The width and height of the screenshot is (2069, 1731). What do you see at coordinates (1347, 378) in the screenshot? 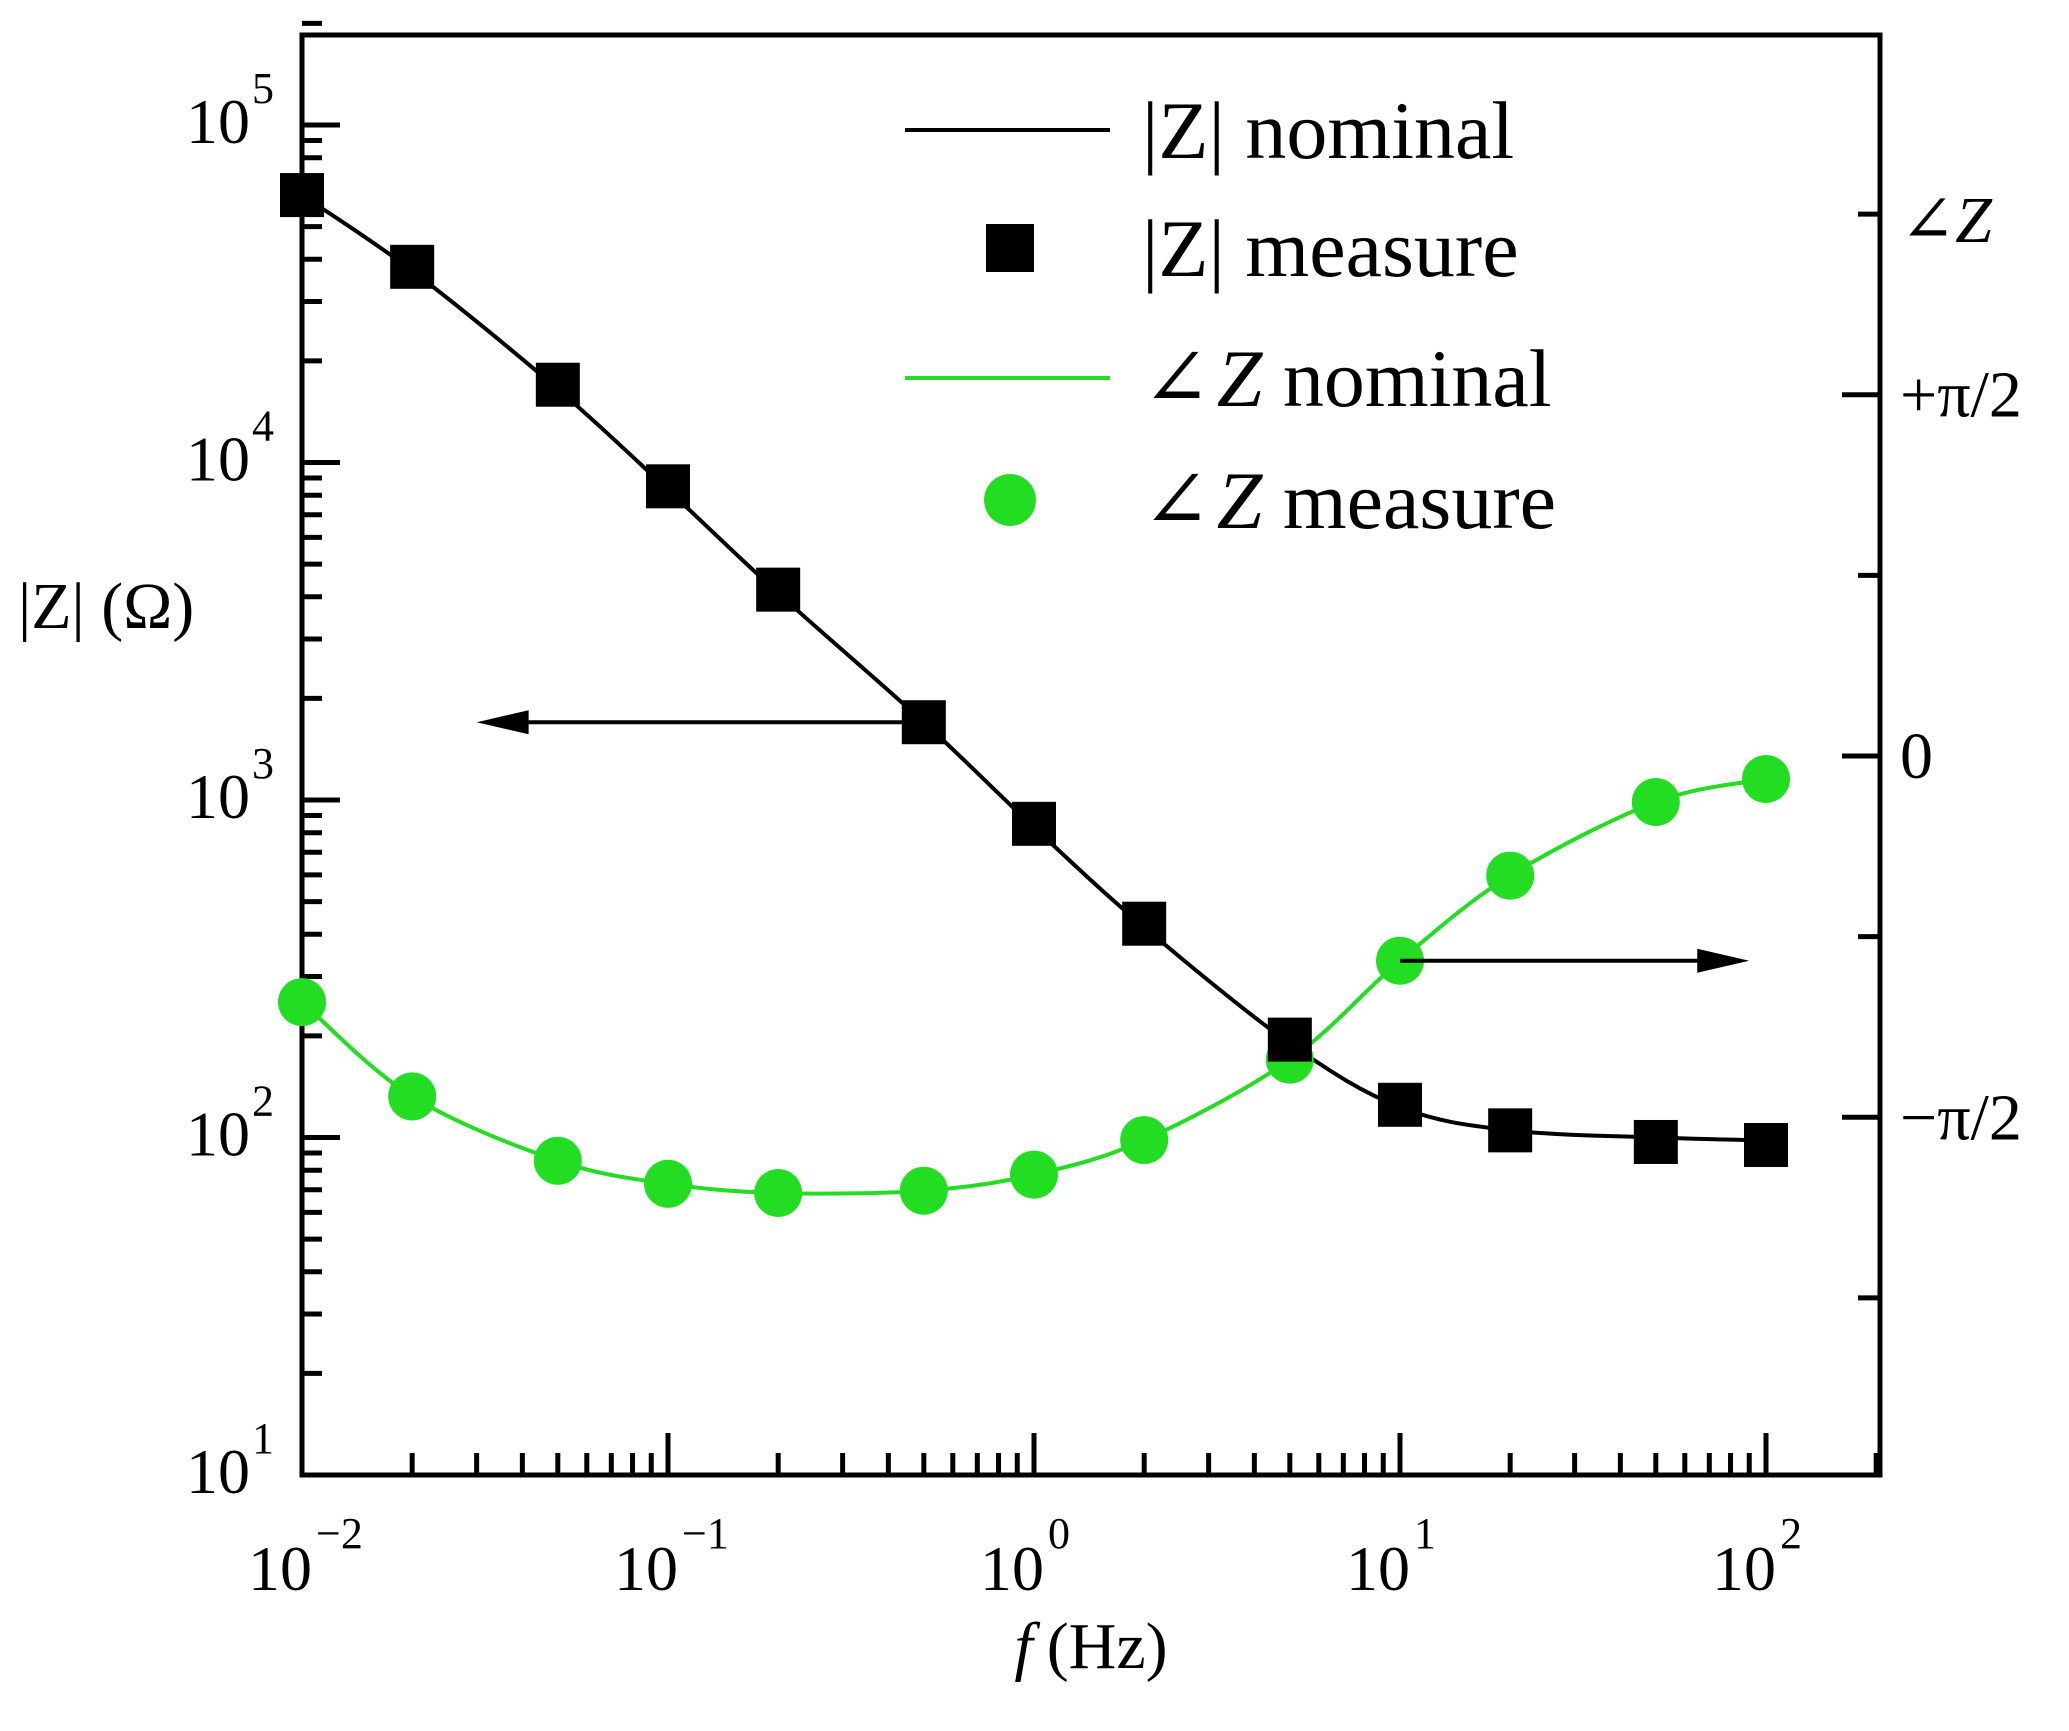
I see `legend-label-phase_nominal: ∠Z nominal` at bounding box center [1347, 378].